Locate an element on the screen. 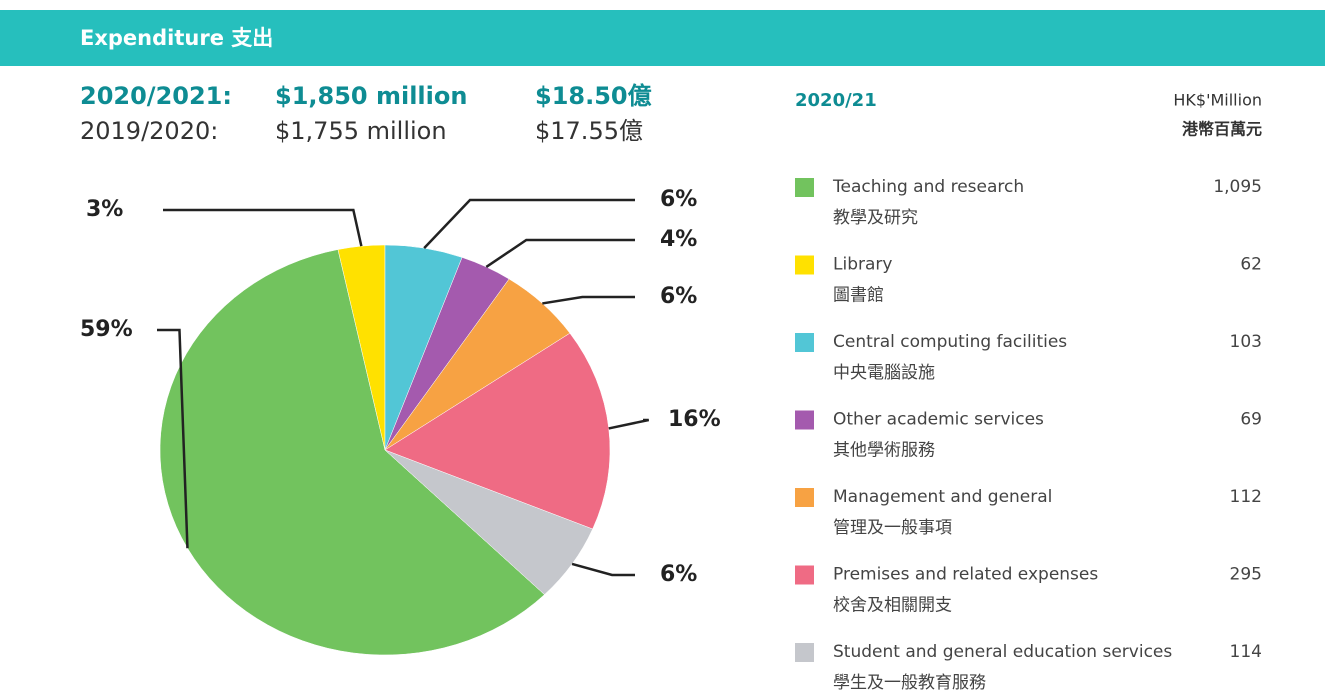  legend-value: 1,095 is located at coordinates (1237, 187).